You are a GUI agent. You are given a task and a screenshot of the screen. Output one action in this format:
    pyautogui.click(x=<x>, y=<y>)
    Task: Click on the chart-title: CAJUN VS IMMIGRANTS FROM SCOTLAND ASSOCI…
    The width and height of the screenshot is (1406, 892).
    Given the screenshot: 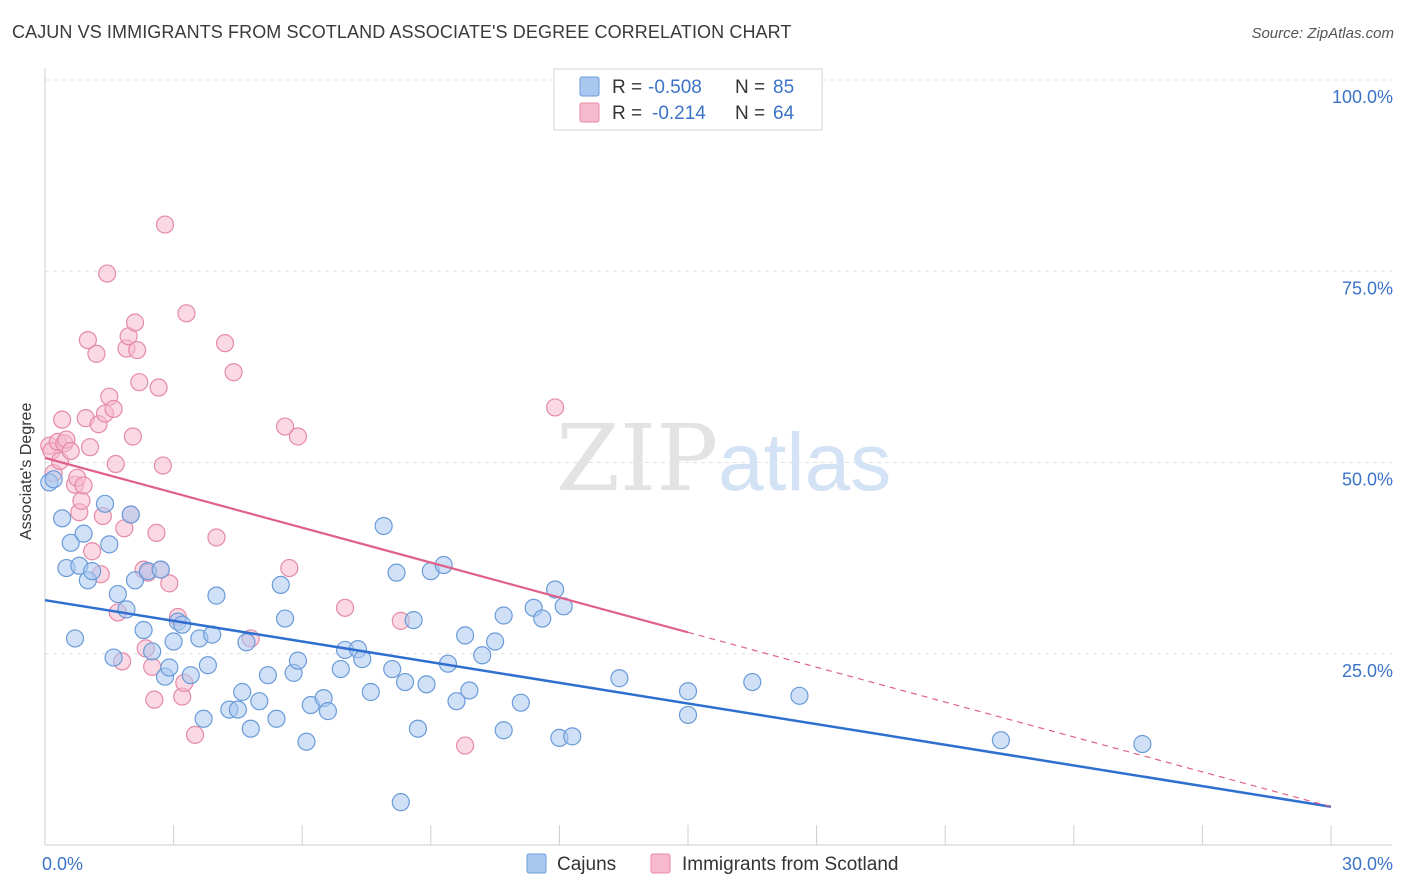 What is the action you would take?
    pyautogui.click(x=402, y=32)
    